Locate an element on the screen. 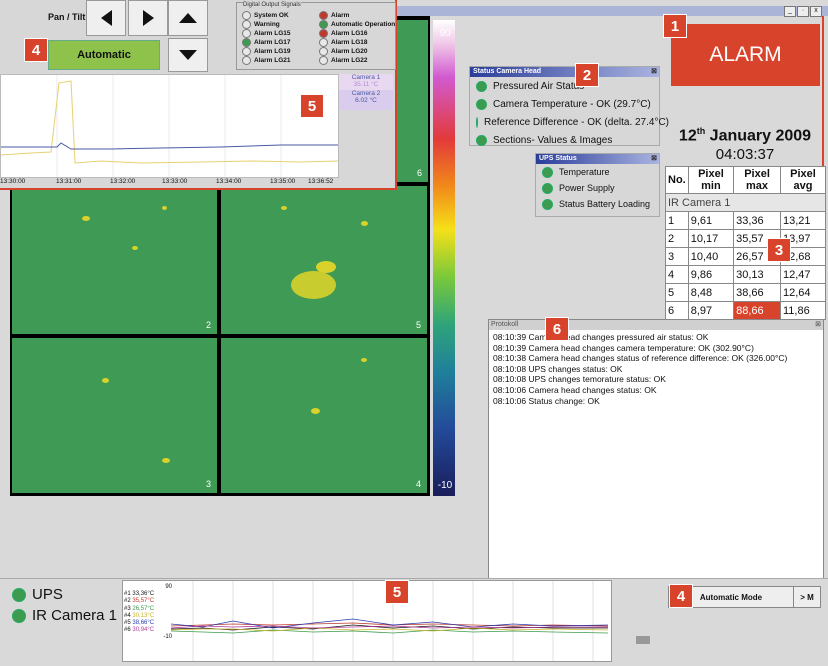 The height and width of the screenshot is (666, 828). section-number: 4 is located at coordinates (418, 484).